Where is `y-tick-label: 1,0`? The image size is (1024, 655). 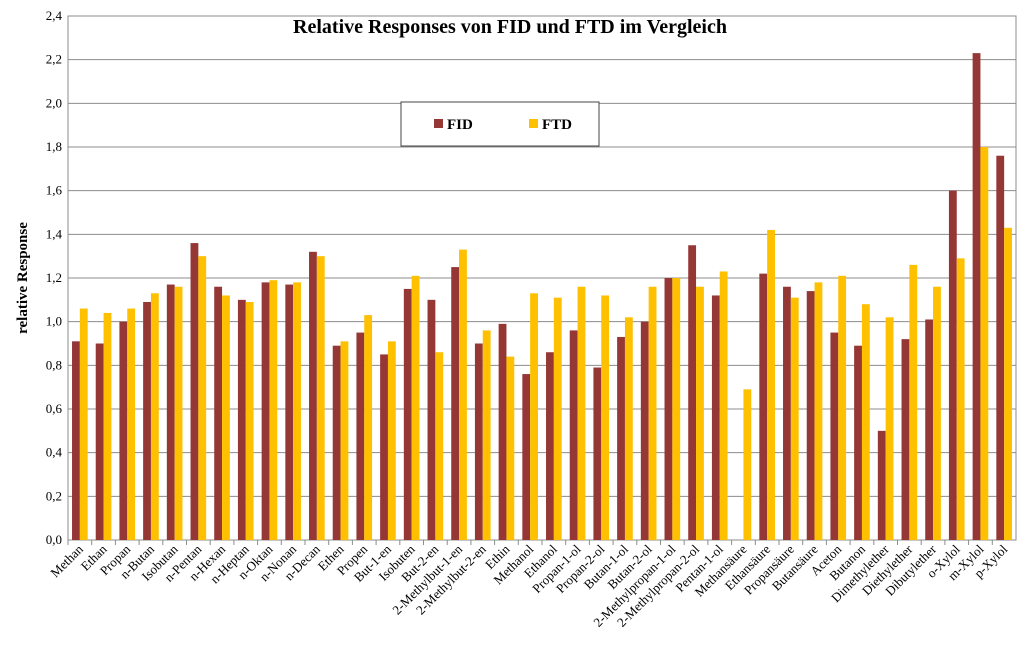 y-tick-label: 1,0 is located at coordinates (54, 321).